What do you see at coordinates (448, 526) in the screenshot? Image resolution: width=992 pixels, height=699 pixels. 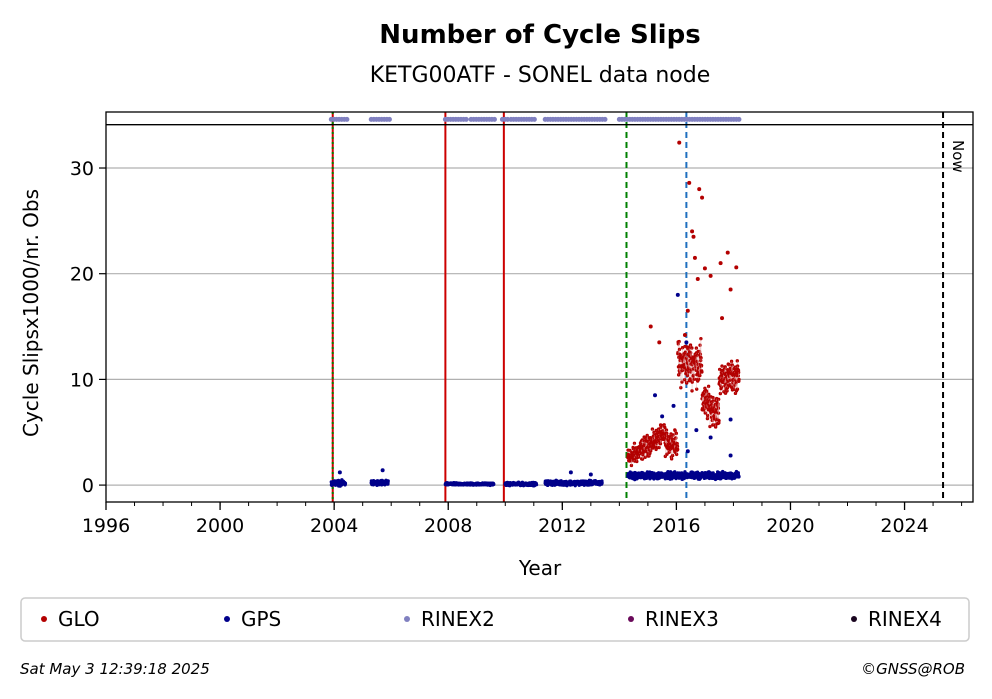 I see `x-tick-label: 2008` at bounding box center [448, 526].